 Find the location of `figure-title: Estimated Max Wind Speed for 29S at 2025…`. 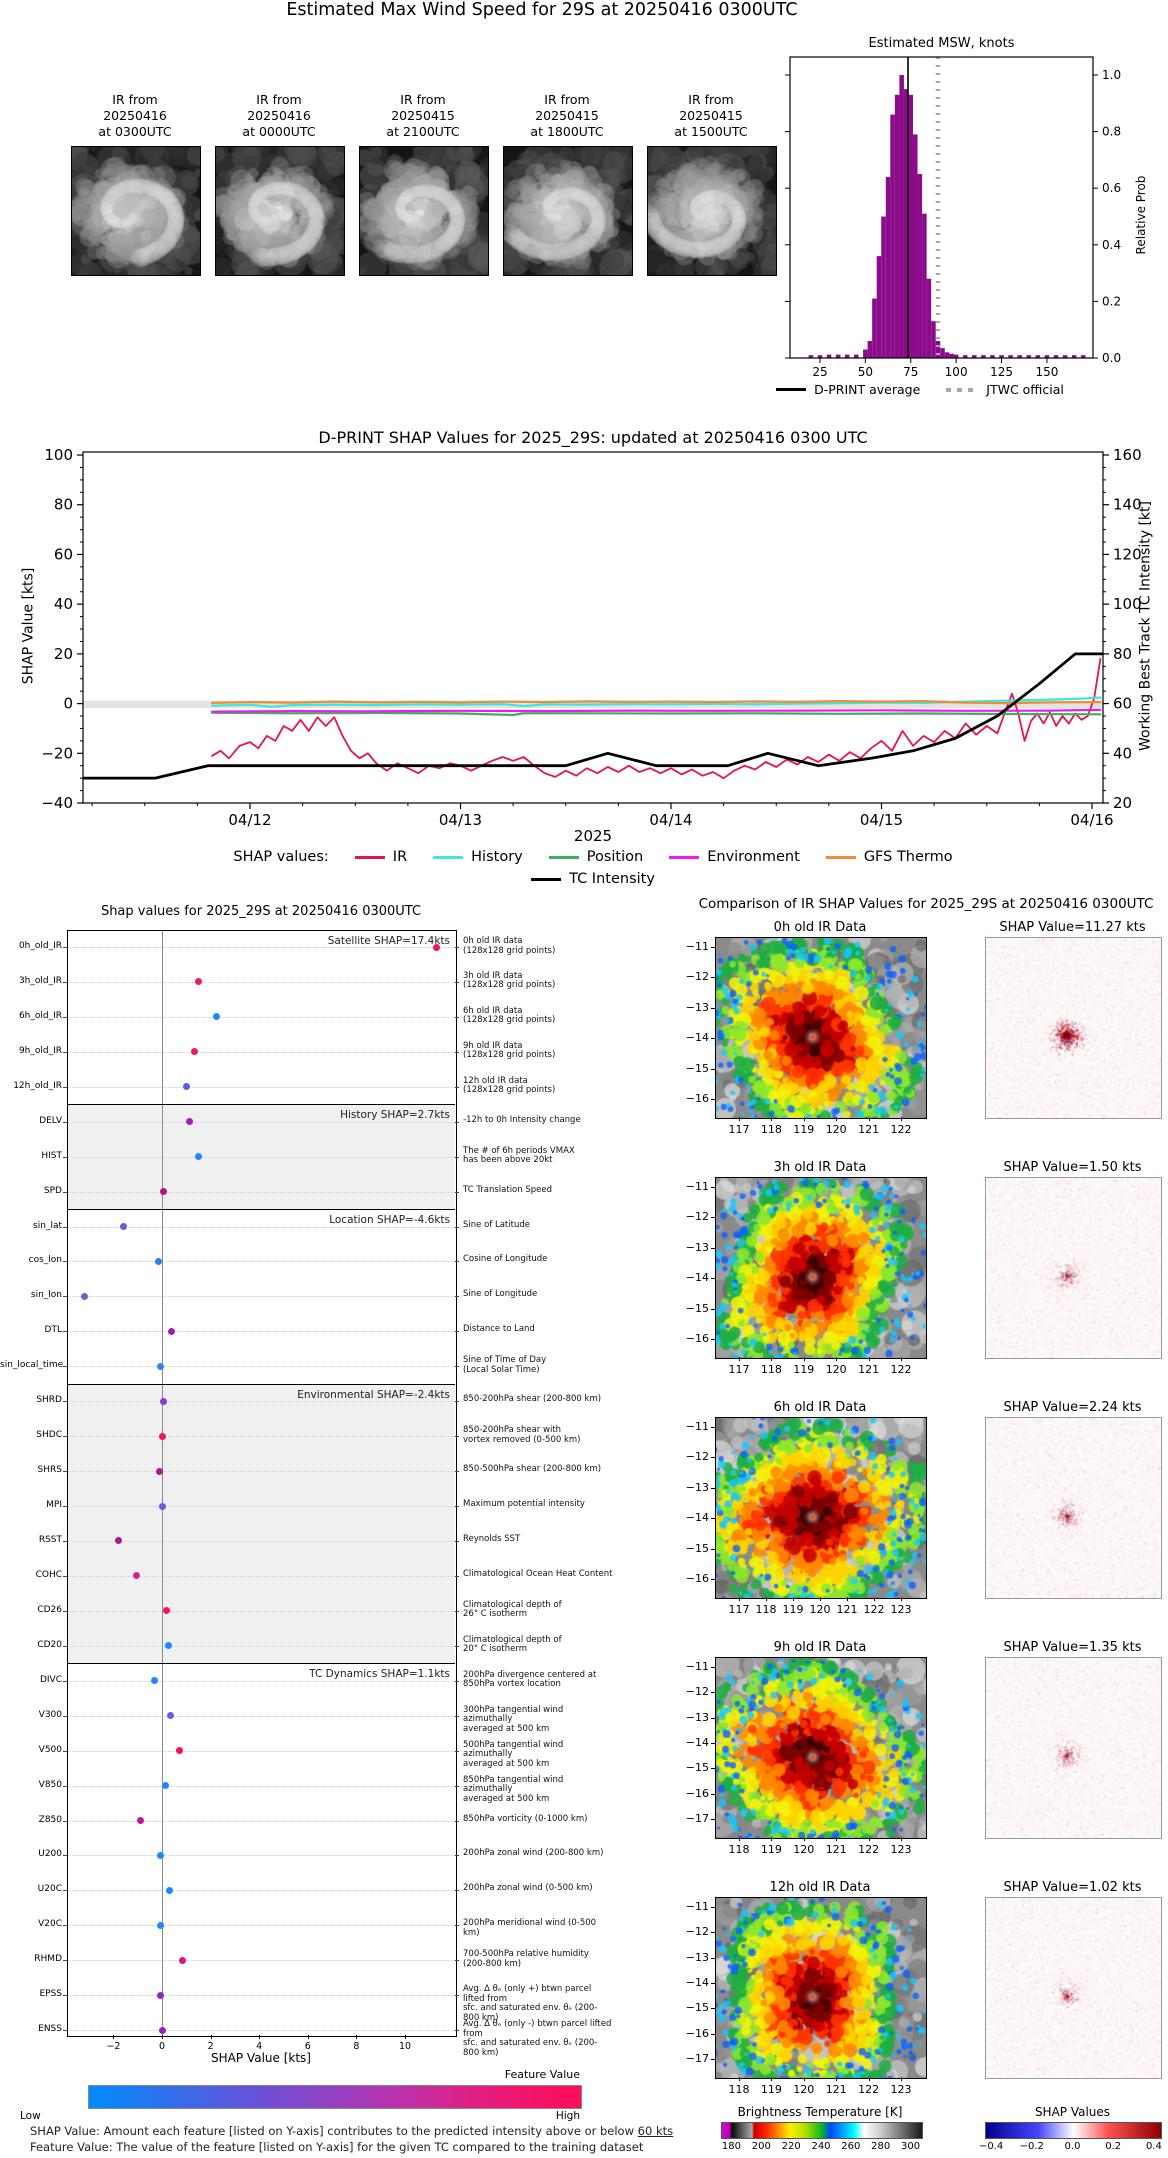

figure-title: Estimated Max Wind Speed for 29S at 2025… is located at coordinates (542, 10).